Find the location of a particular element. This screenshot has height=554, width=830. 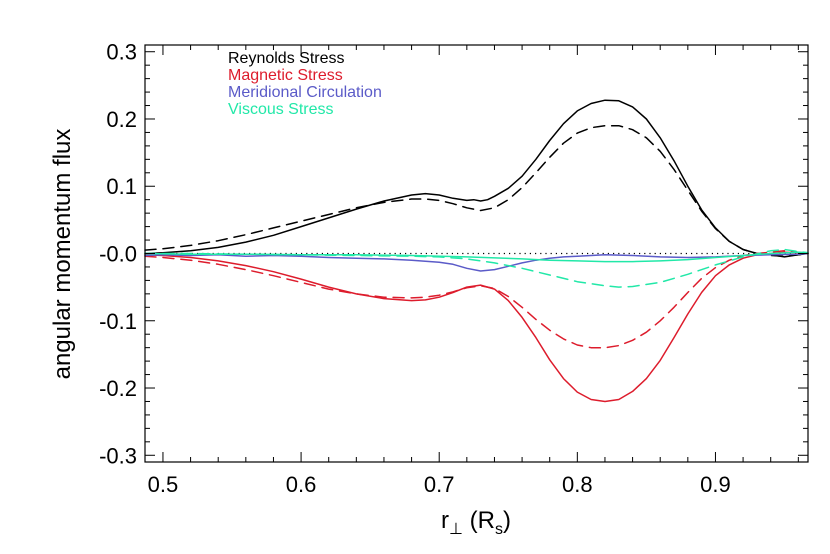

series-line-magnetic-stress-dashed is located at coordinates (476, 299).